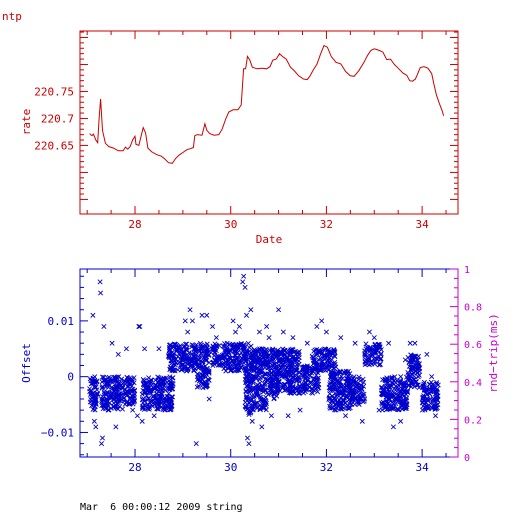  Describe the element at coordinates (70, 377) in the screenshot. I see `offset-y-tick-label: 0` at that location.